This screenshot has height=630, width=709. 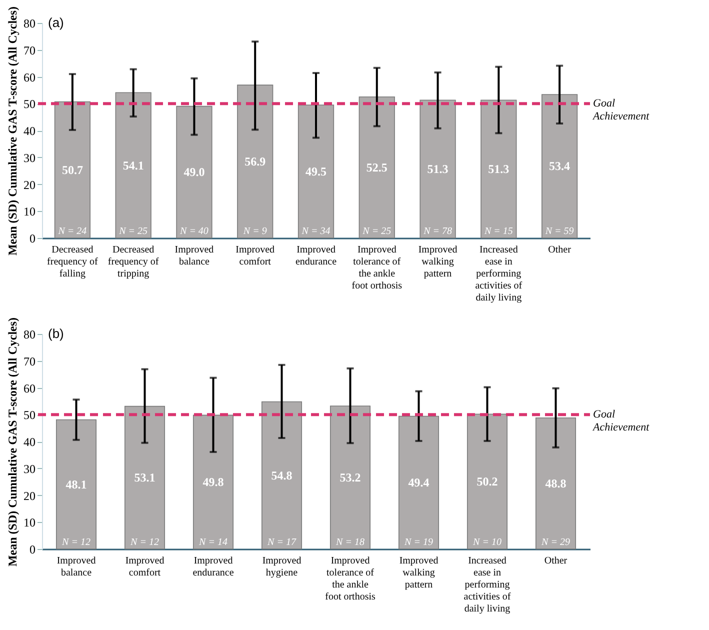 I want to click on data-label: 53.2, so click(x=350, y=477).